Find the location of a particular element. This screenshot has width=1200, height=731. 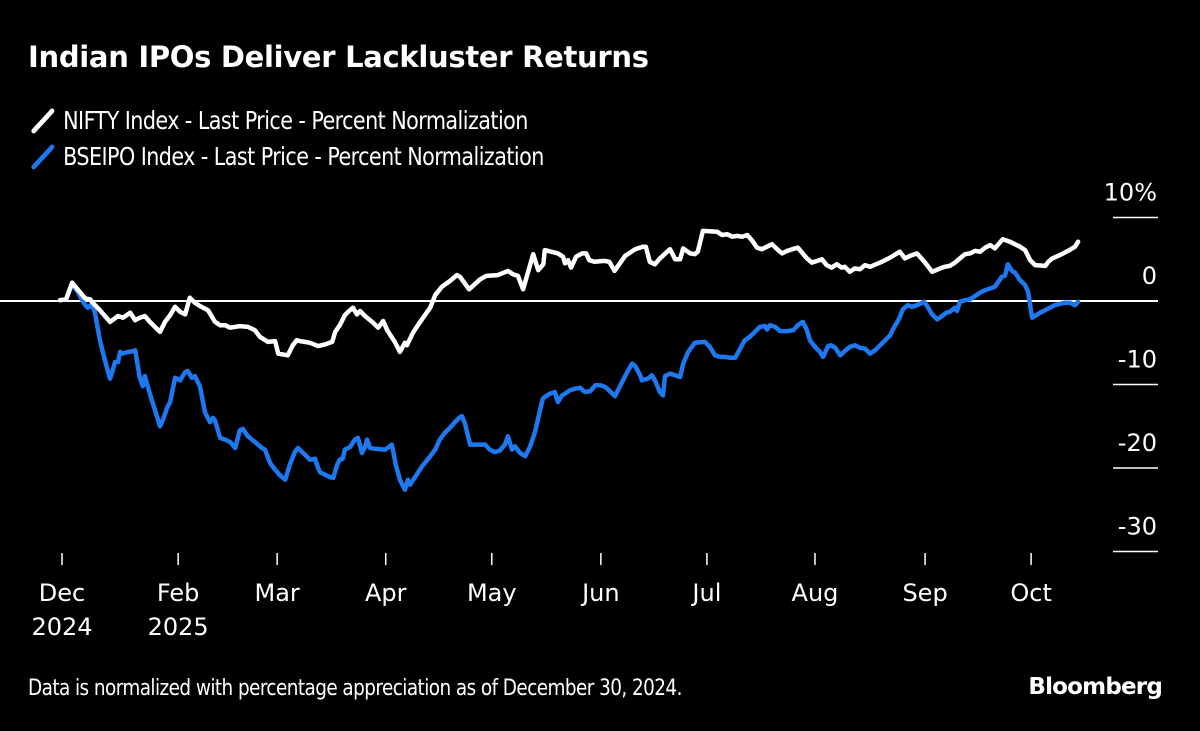

x-tick-label: Aug is located at coordinates (815, 593).